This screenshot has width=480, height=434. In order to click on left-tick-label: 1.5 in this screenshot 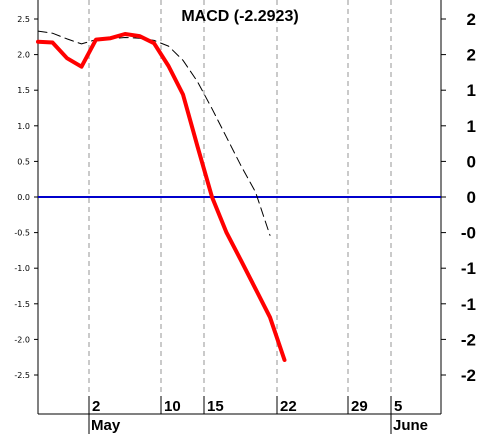, I will do `click(23, 90)`.